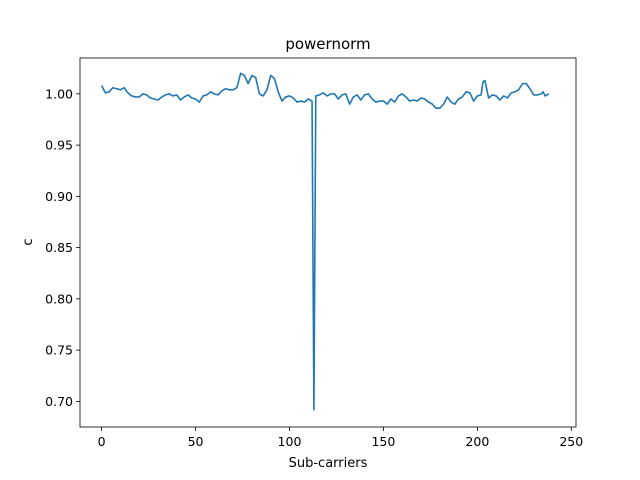 This screenshot has height=480, width=640. What do you see at coordinates (290, 441) in the screenshot?
I see `x-tick-label: 100` at bounding box center [290, 441].